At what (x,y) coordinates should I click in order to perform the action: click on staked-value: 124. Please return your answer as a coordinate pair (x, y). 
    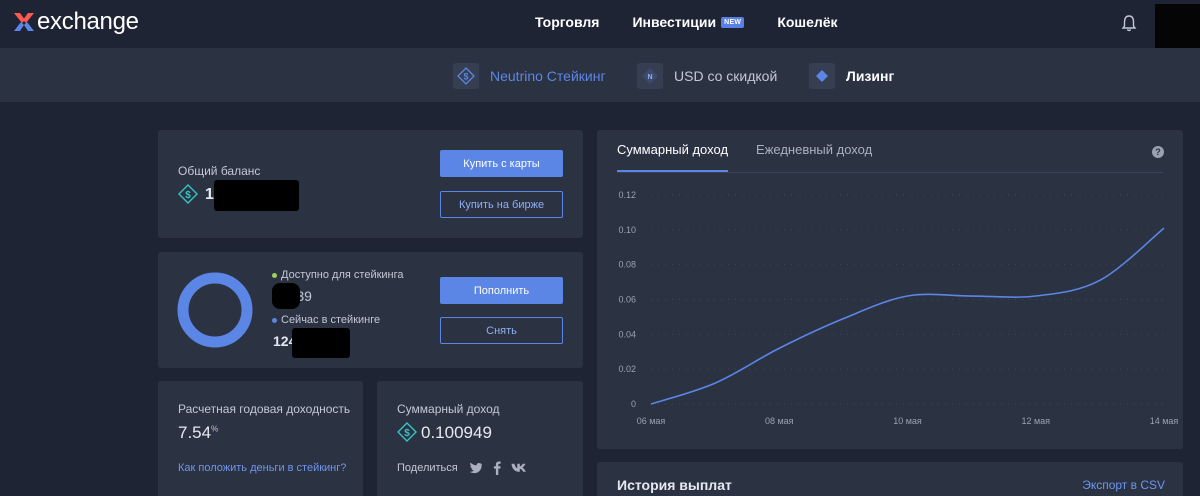
    Looking at the image, I should click on (285, 341).